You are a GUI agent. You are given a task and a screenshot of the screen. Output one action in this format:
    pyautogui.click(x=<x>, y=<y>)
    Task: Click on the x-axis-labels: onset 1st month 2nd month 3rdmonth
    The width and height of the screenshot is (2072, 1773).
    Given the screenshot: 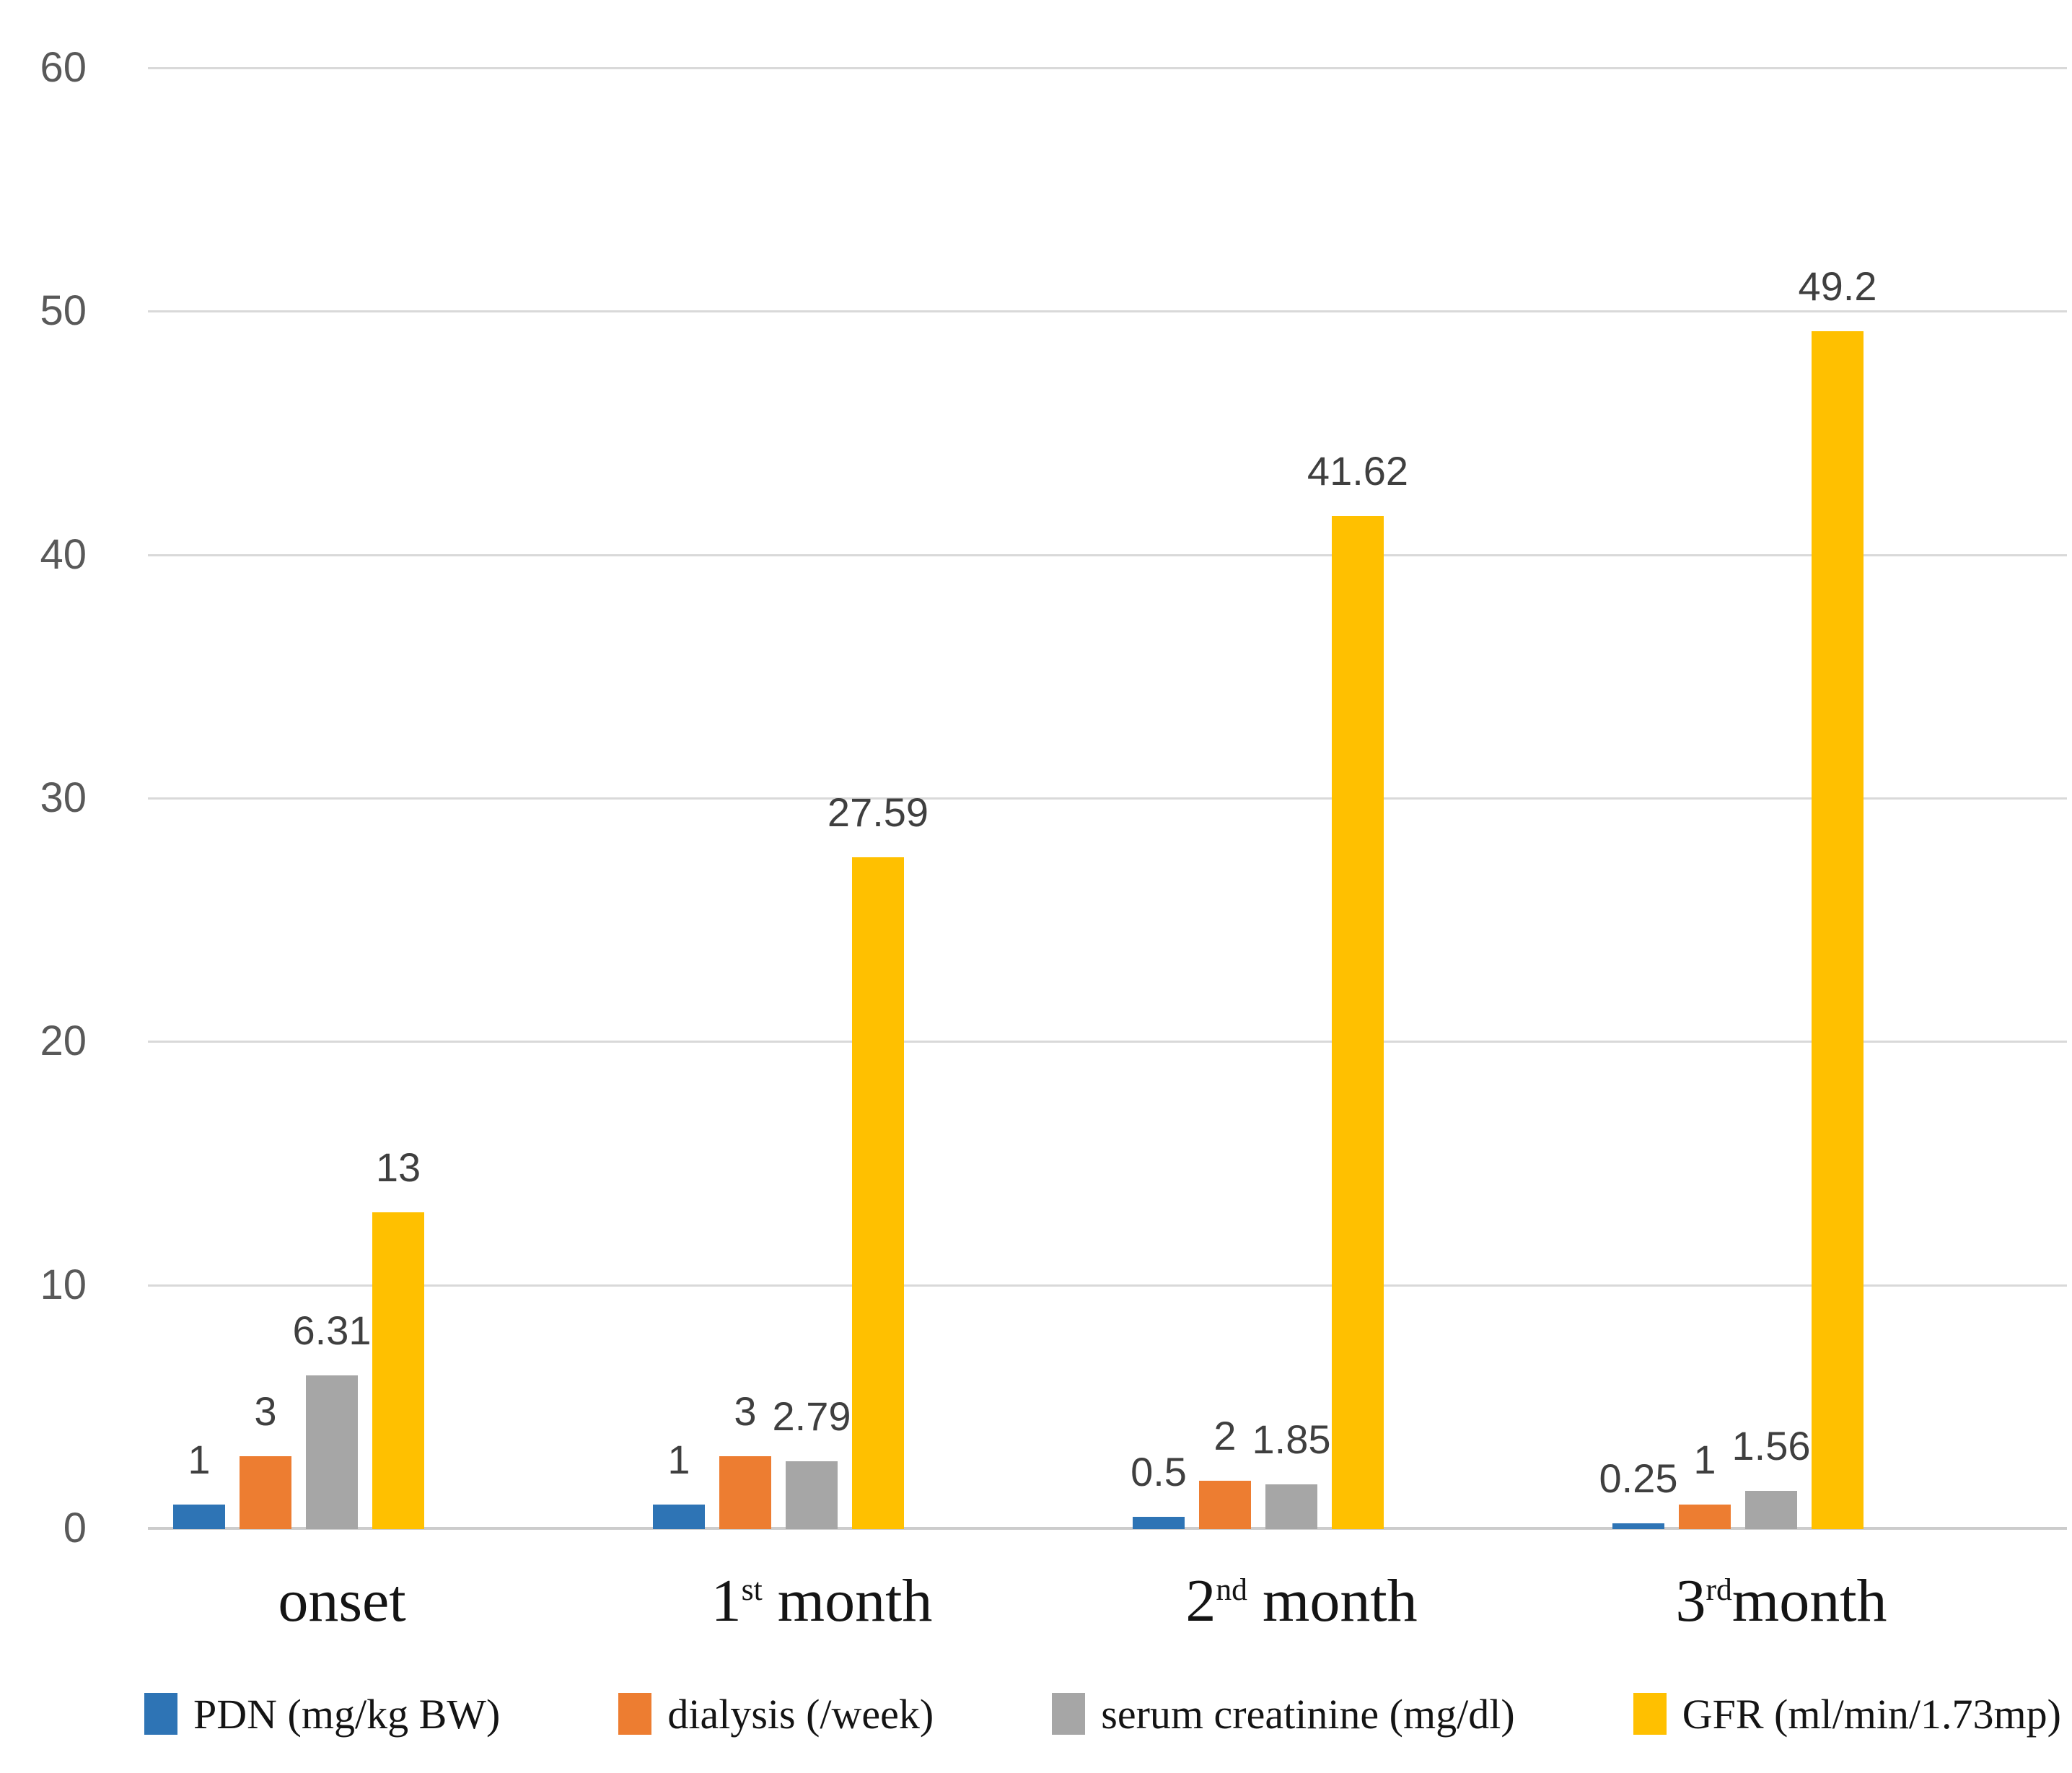 What is the action you would take?
    pyautogui.click(x=1107, y=1613)
    